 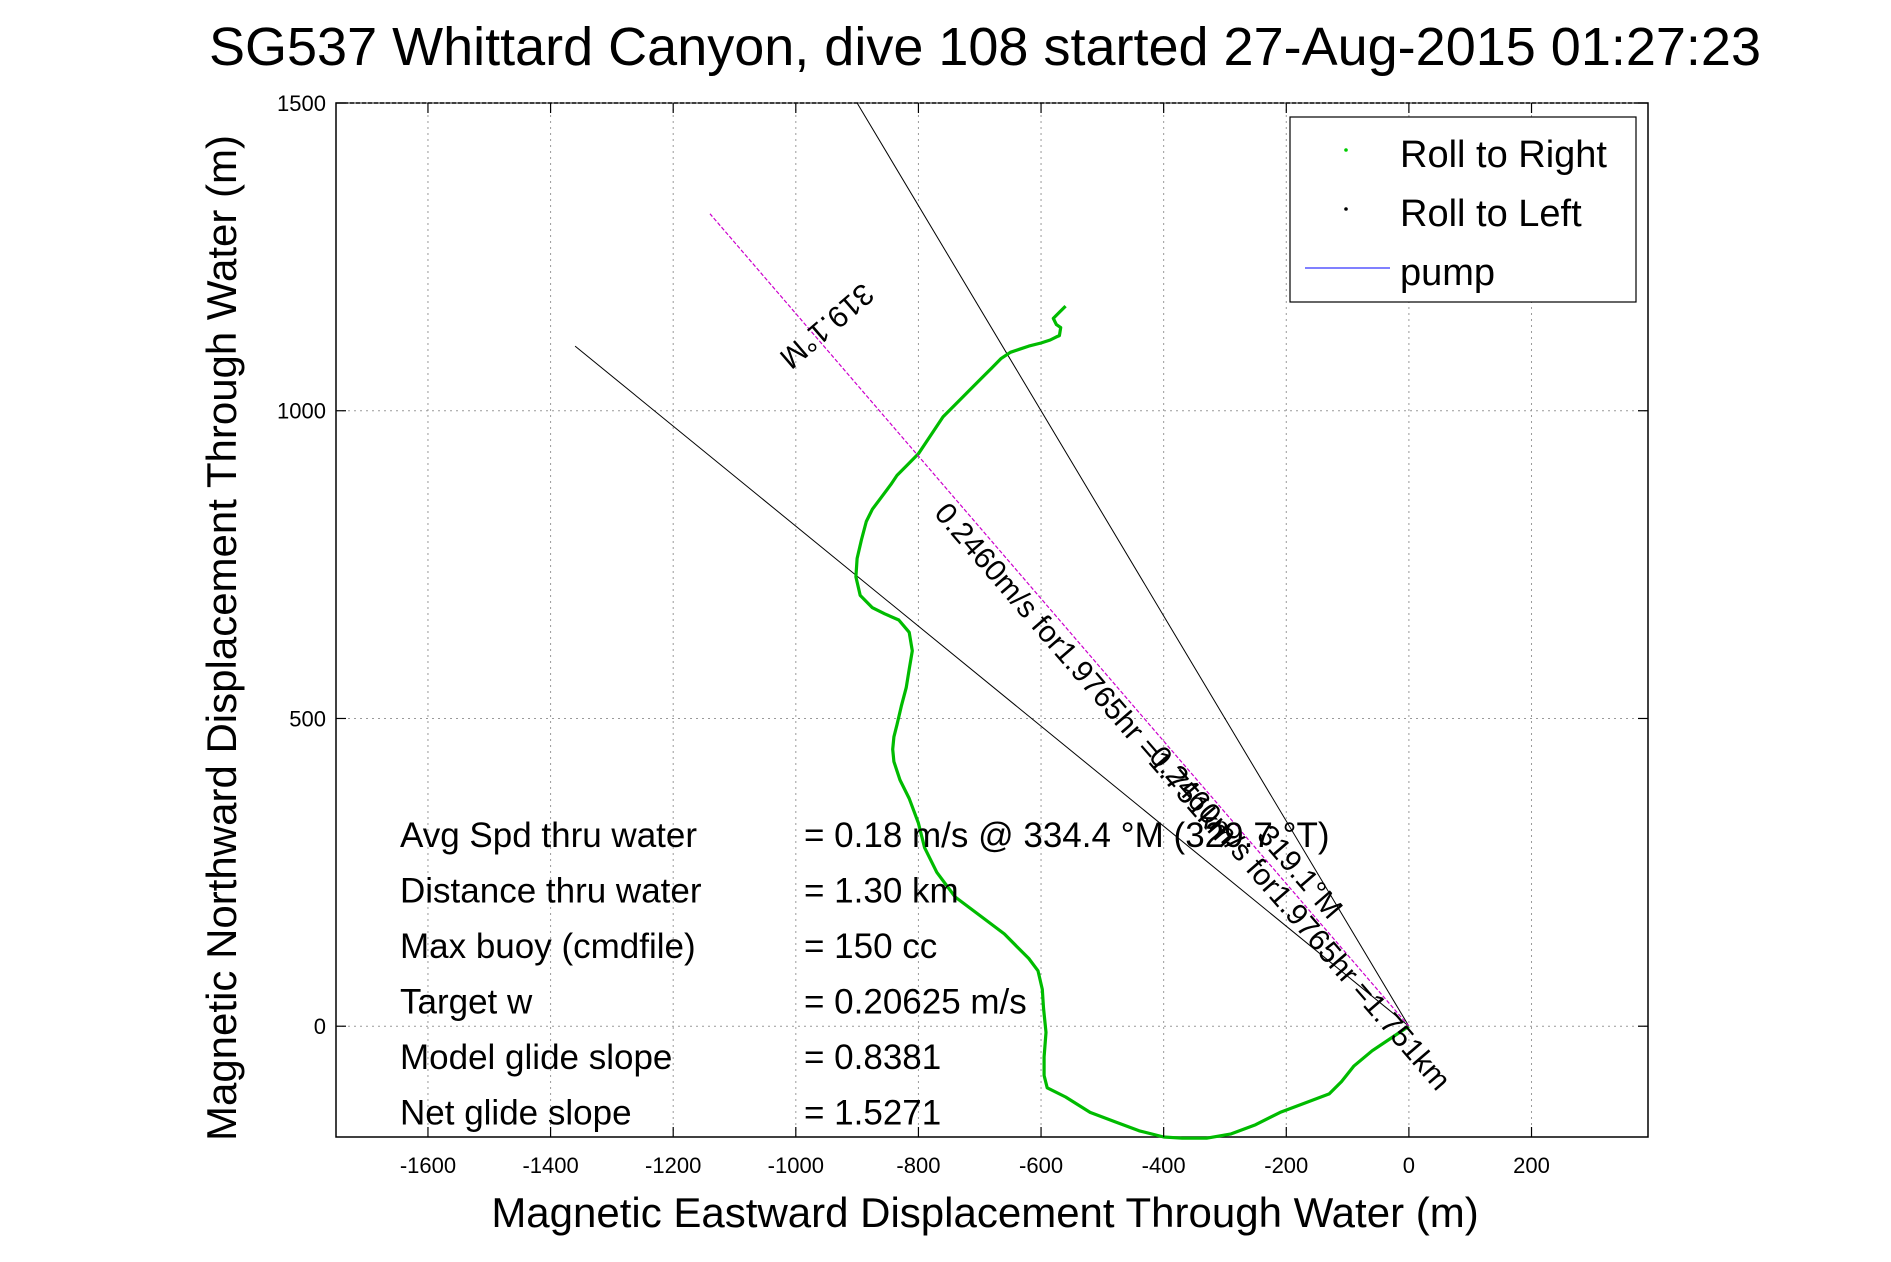 What do you see at coordinates (1067, 835) in the screenshot?
I see `stat-value: = 0.18 m/s @ 334.4 °M (329.7 °T)` at bounding box center [1067, 835].